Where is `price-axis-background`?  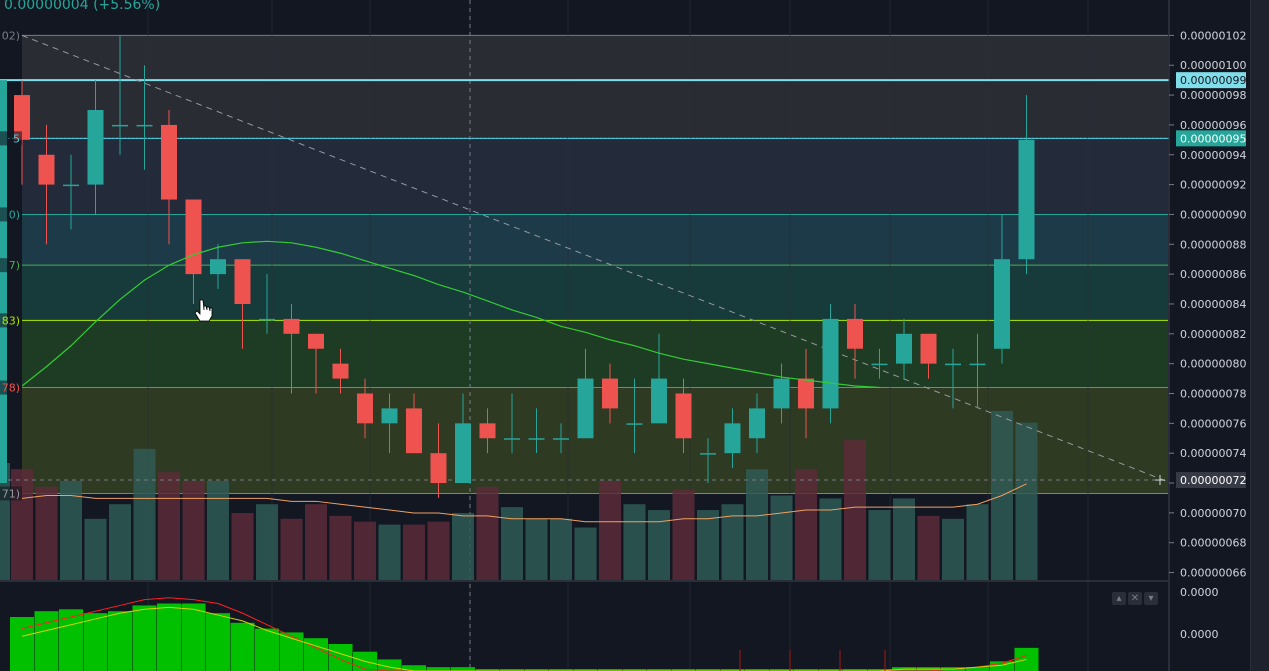 price-axis-background is located at coordinates (1209, 335).